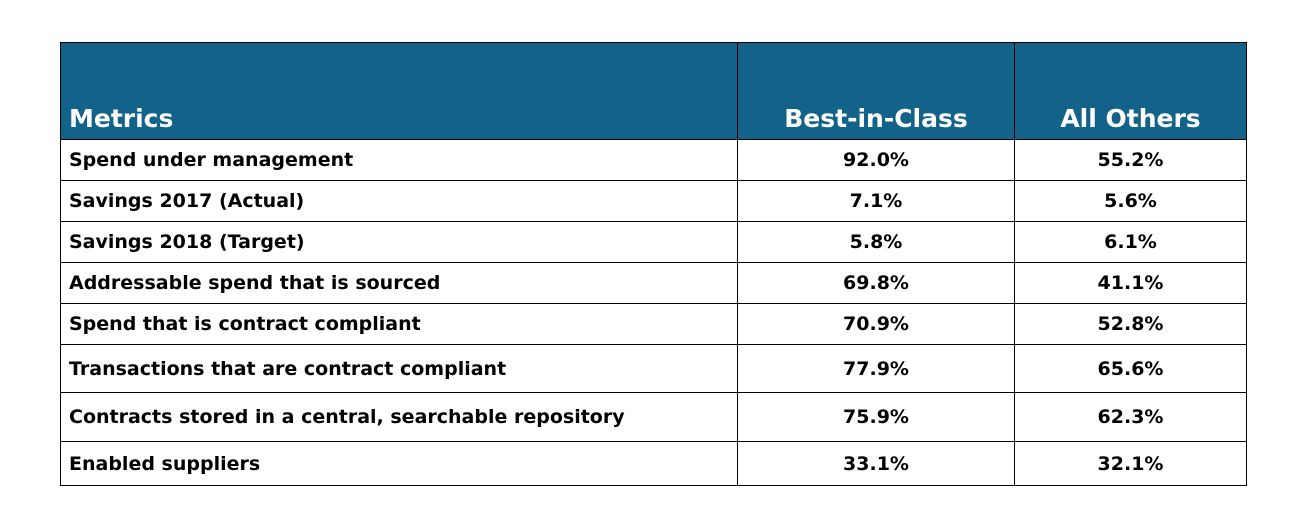 The width and height of the screenshot is (1310, 512). I want to click on best-in-class-value: 69.8%, so click(876, 283).